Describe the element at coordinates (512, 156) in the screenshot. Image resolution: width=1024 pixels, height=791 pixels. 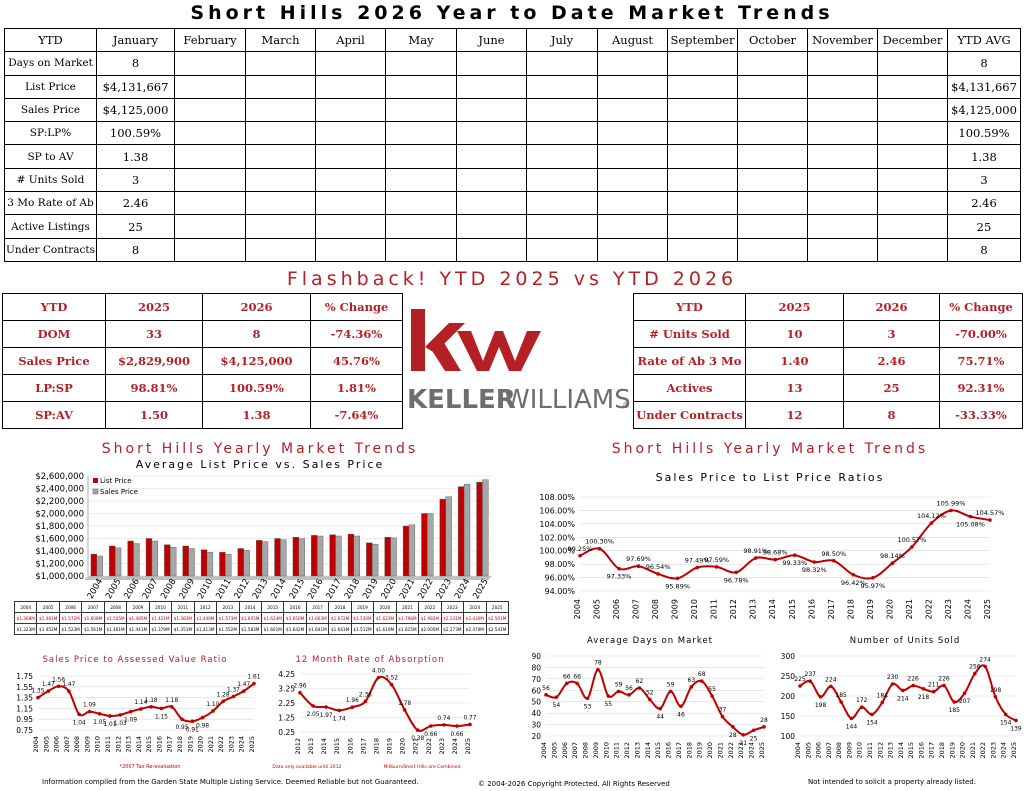
I see `ytd-row: SP to AV 1.38 1.38` at that location.